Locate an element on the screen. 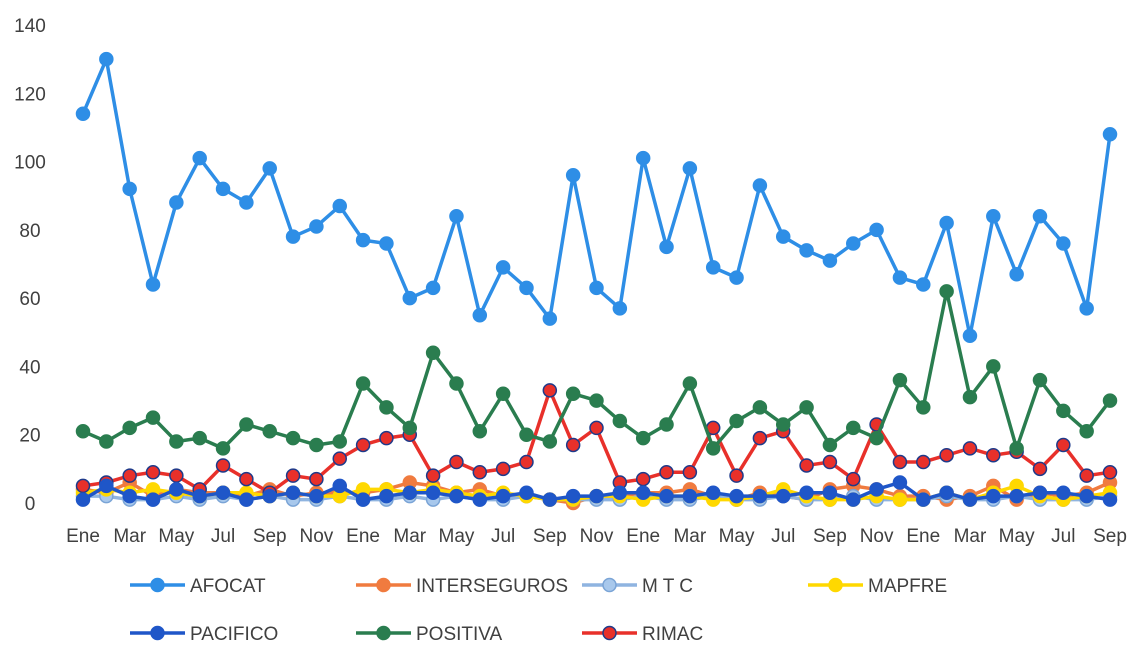 This screenshot has width=1132, height=649. legend-label: MAPFRE is located at coordinates (907, 586).